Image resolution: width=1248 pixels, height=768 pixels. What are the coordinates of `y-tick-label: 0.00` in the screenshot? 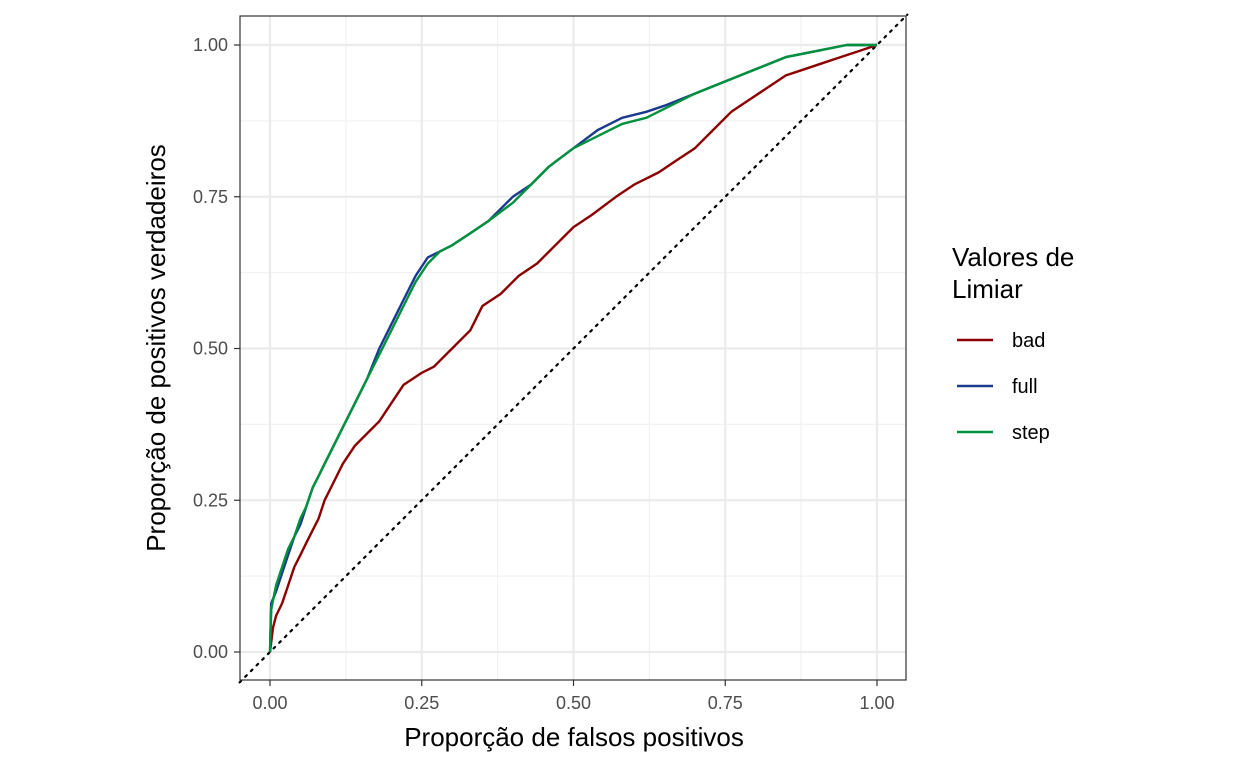 It's located at (210, 652).